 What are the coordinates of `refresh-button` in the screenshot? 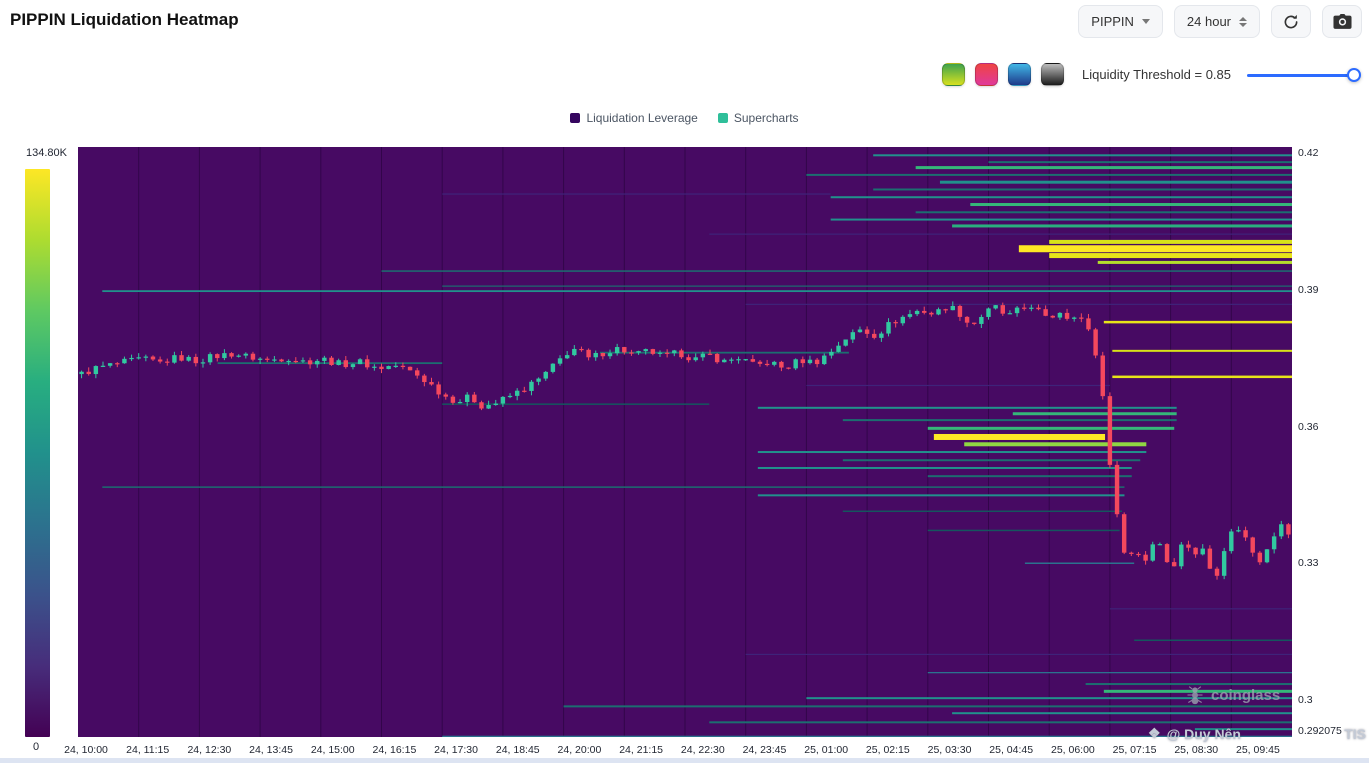 It's located at (1291, 21).